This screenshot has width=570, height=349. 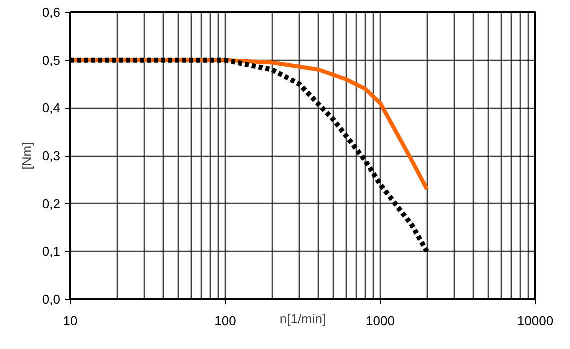 I want to click on y-tick-label: 0,5, so click(x=51, y=60).